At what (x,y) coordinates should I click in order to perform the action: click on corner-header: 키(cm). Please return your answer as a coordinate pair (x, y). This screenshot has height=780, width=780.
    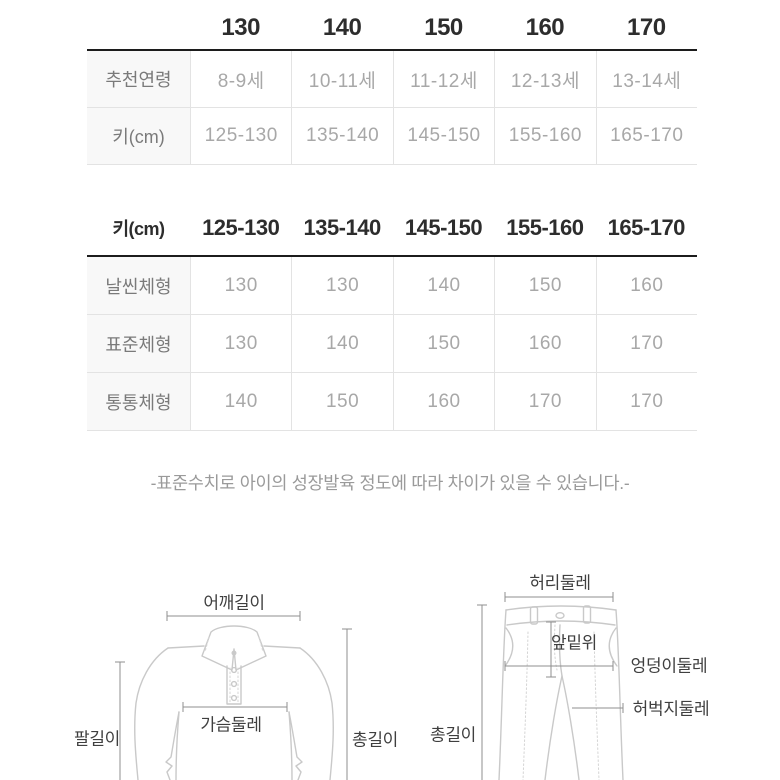
    Looking at the image, I should click on (138, 228).